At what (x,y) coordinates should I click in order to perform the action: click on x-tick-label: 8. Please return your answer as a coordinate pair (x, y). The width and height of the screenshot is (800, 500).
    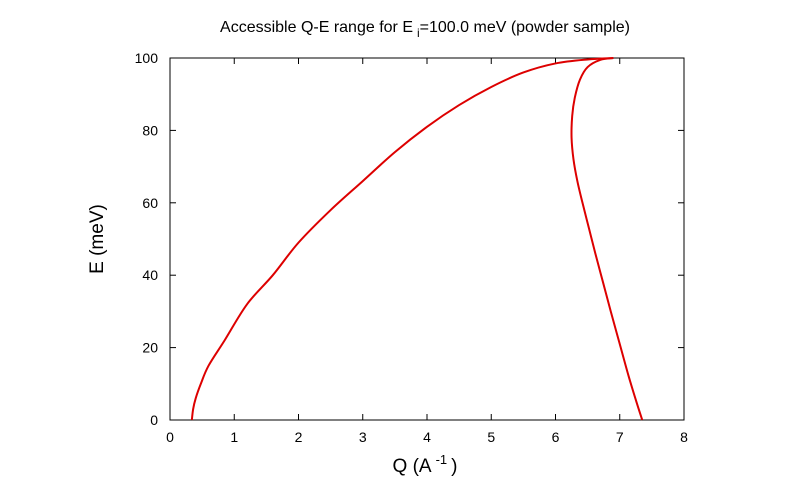
    Looking at the image, I should click on (684, 437).